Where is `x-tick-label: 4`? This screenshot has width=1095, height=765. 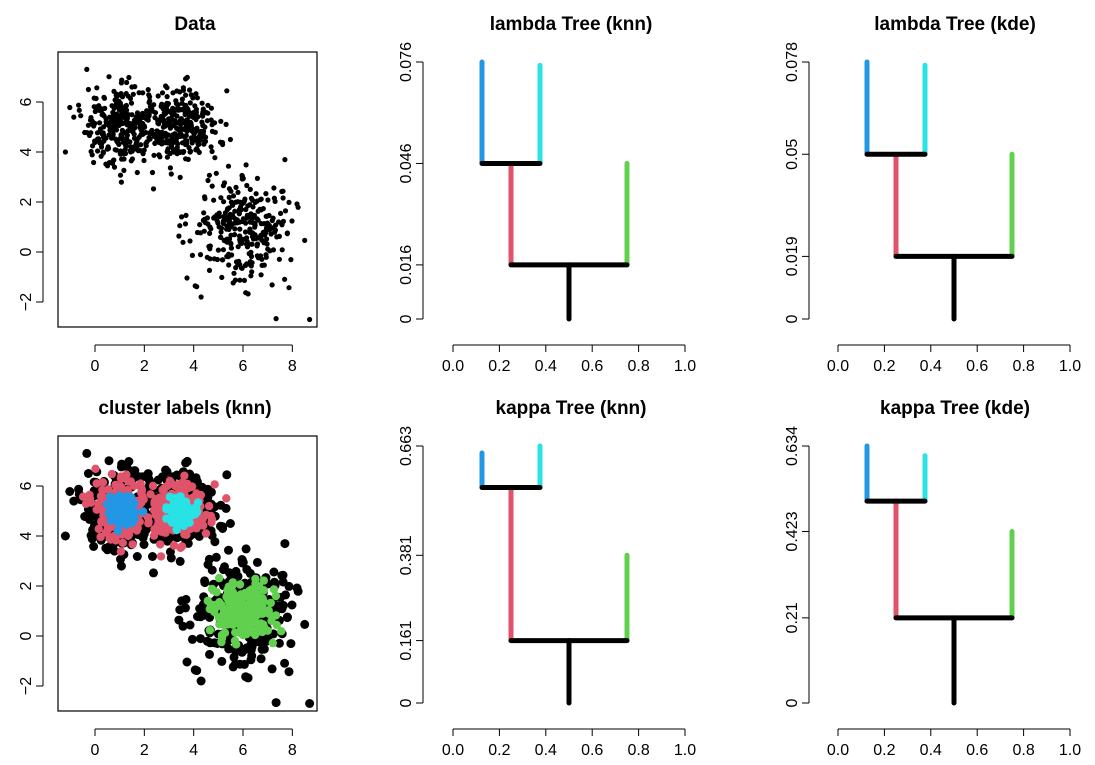 x-tick-label: 4 is located at coordinates (193, 750).